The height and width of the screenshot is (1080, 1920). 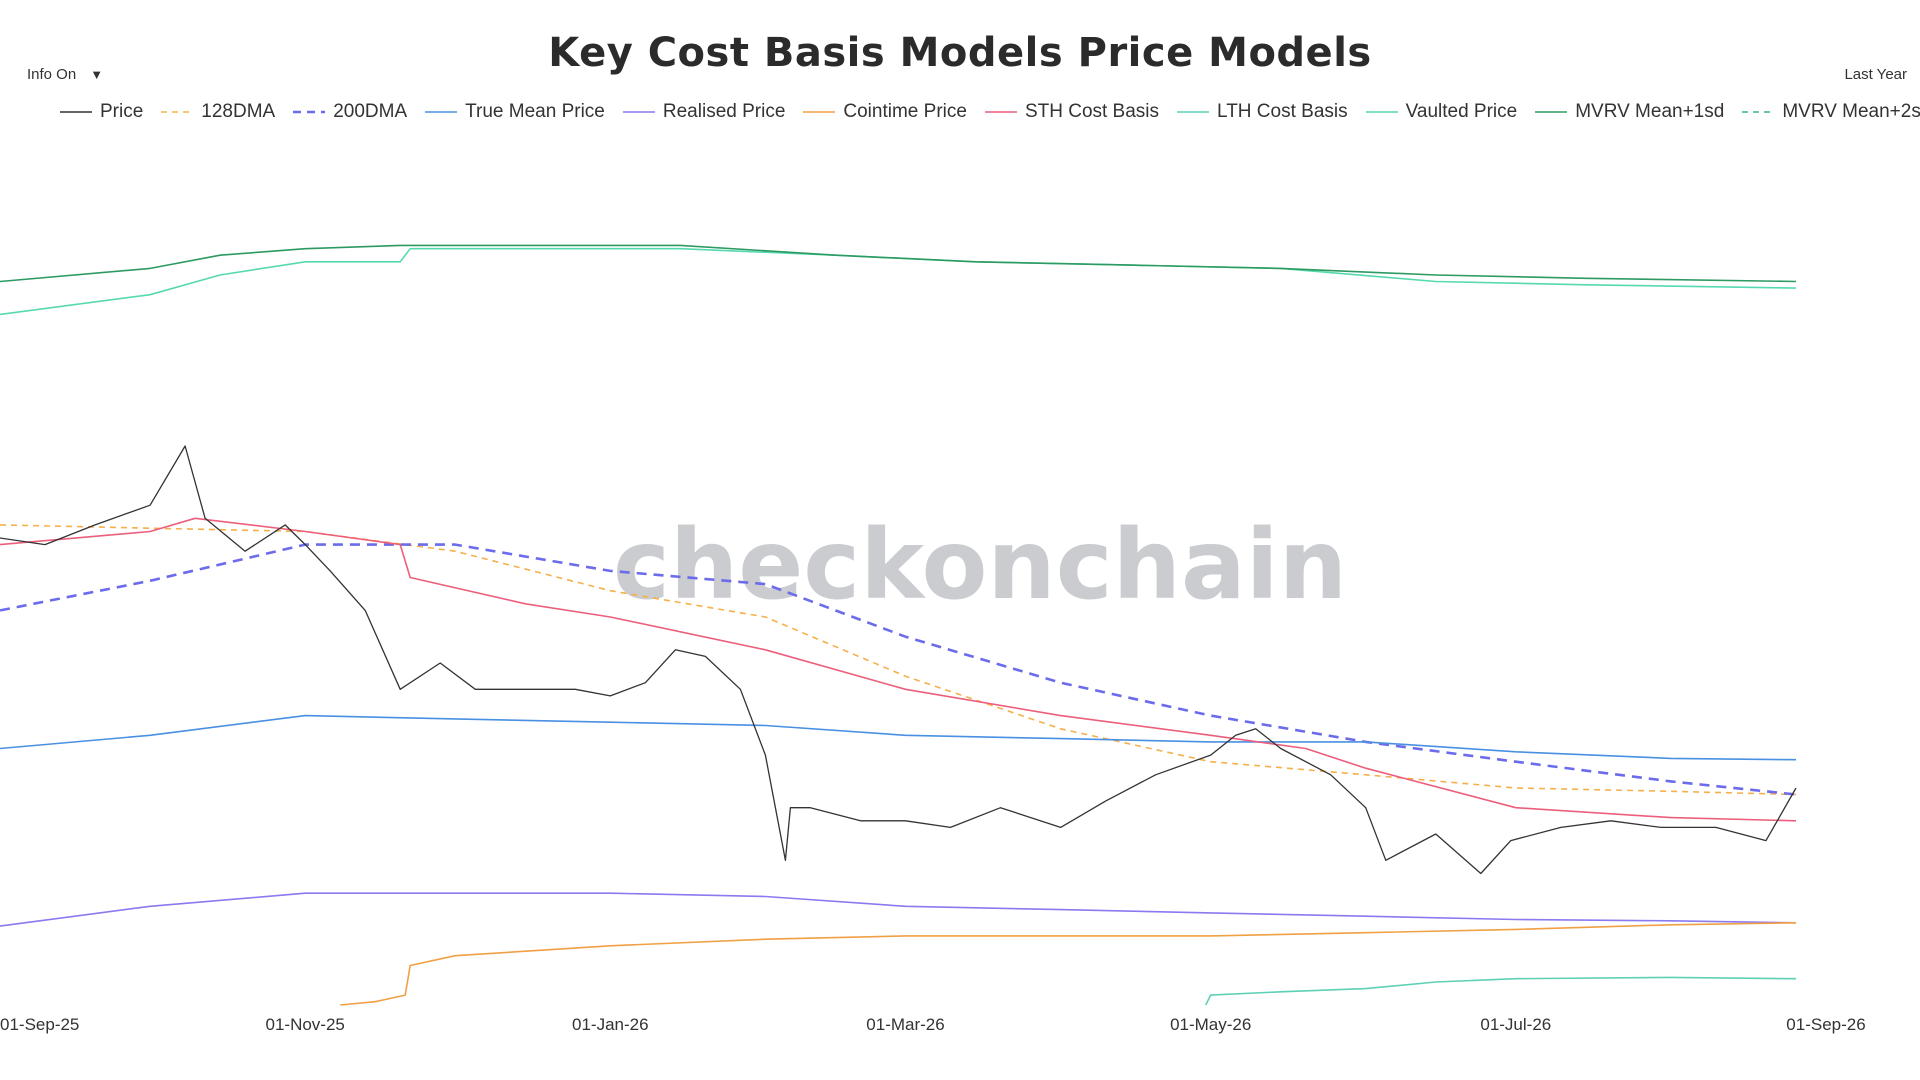 I want to click on series-line-lth-cost-basis, so click(x=1500, y=991).